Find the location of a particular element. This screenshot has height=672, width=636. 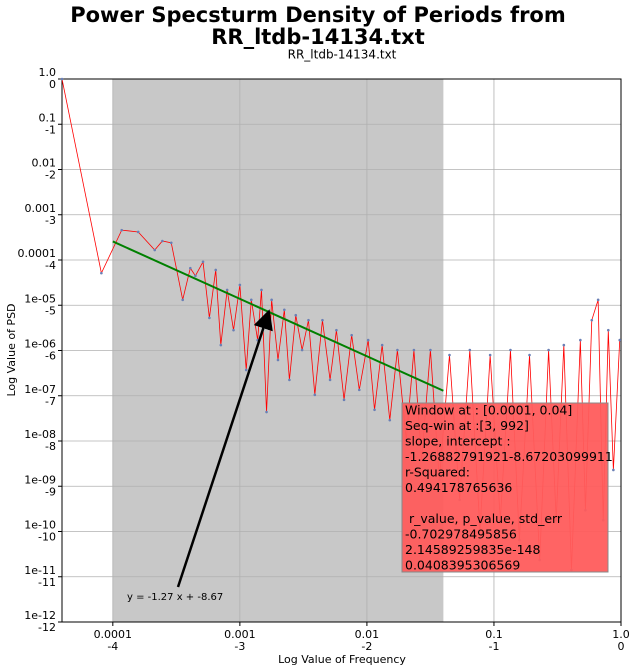

annotation-line: r-Squared: is located at coordinates (437, 472).